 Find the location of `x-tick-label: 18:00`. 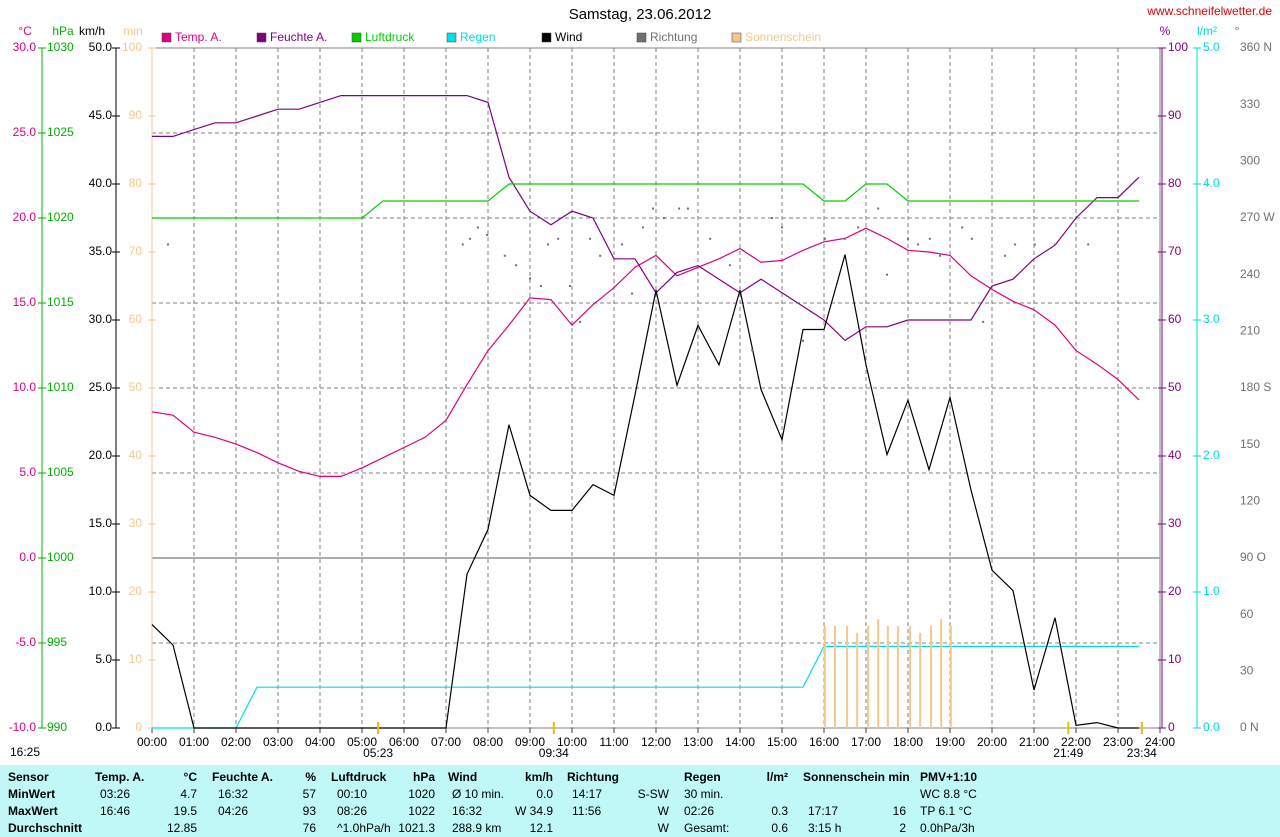

x-tick-label: 18:00 is located at coordinates (908, 742).